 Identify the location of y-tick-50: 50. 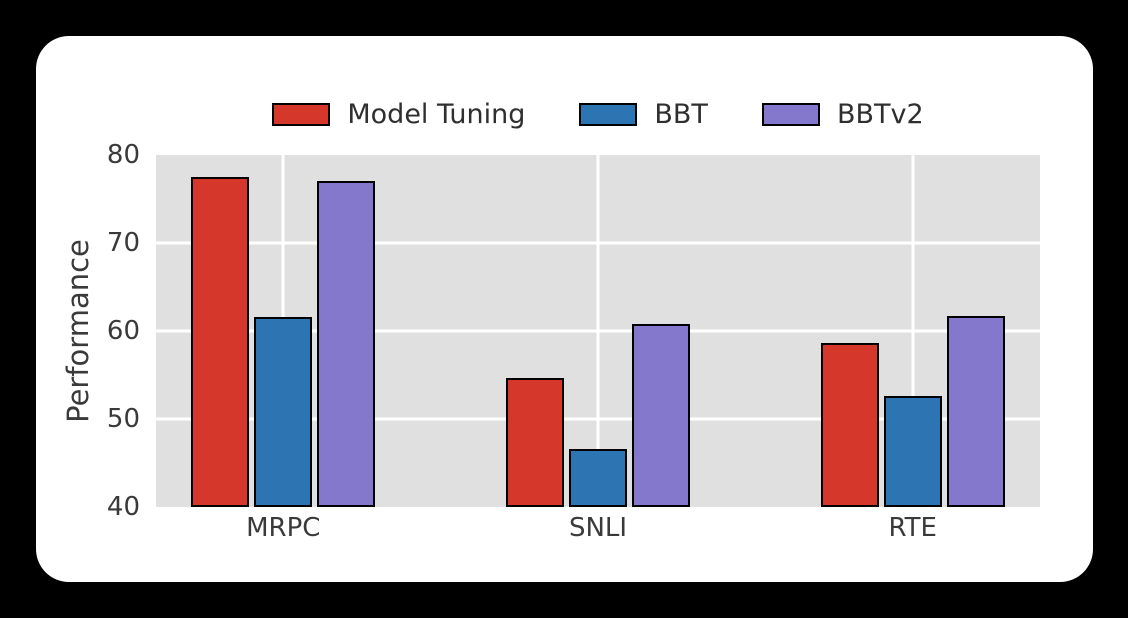
(123, 419).